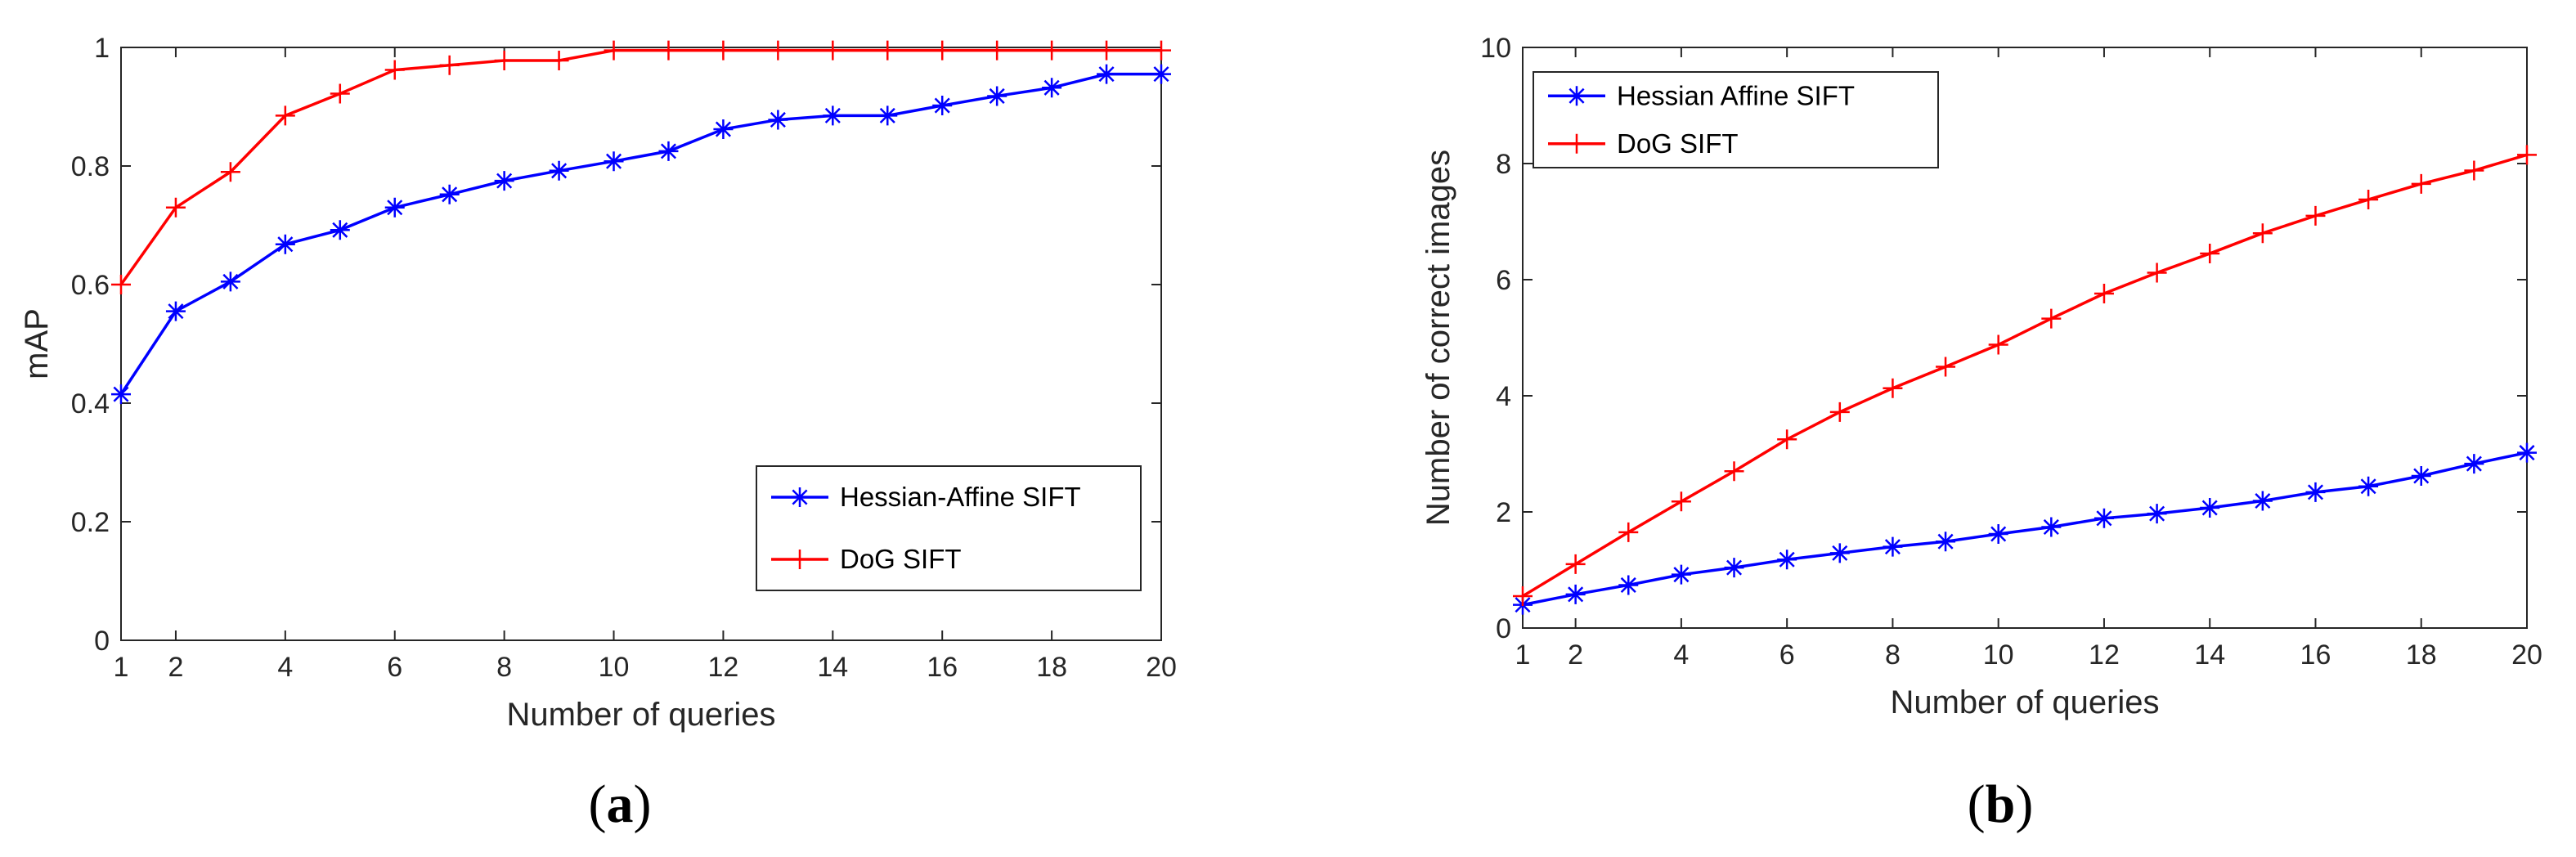  What do you see at coordinates (1504, 280) in the screenshot?
I see `y-tick-label: 6` at bounding box center [1504, 280].